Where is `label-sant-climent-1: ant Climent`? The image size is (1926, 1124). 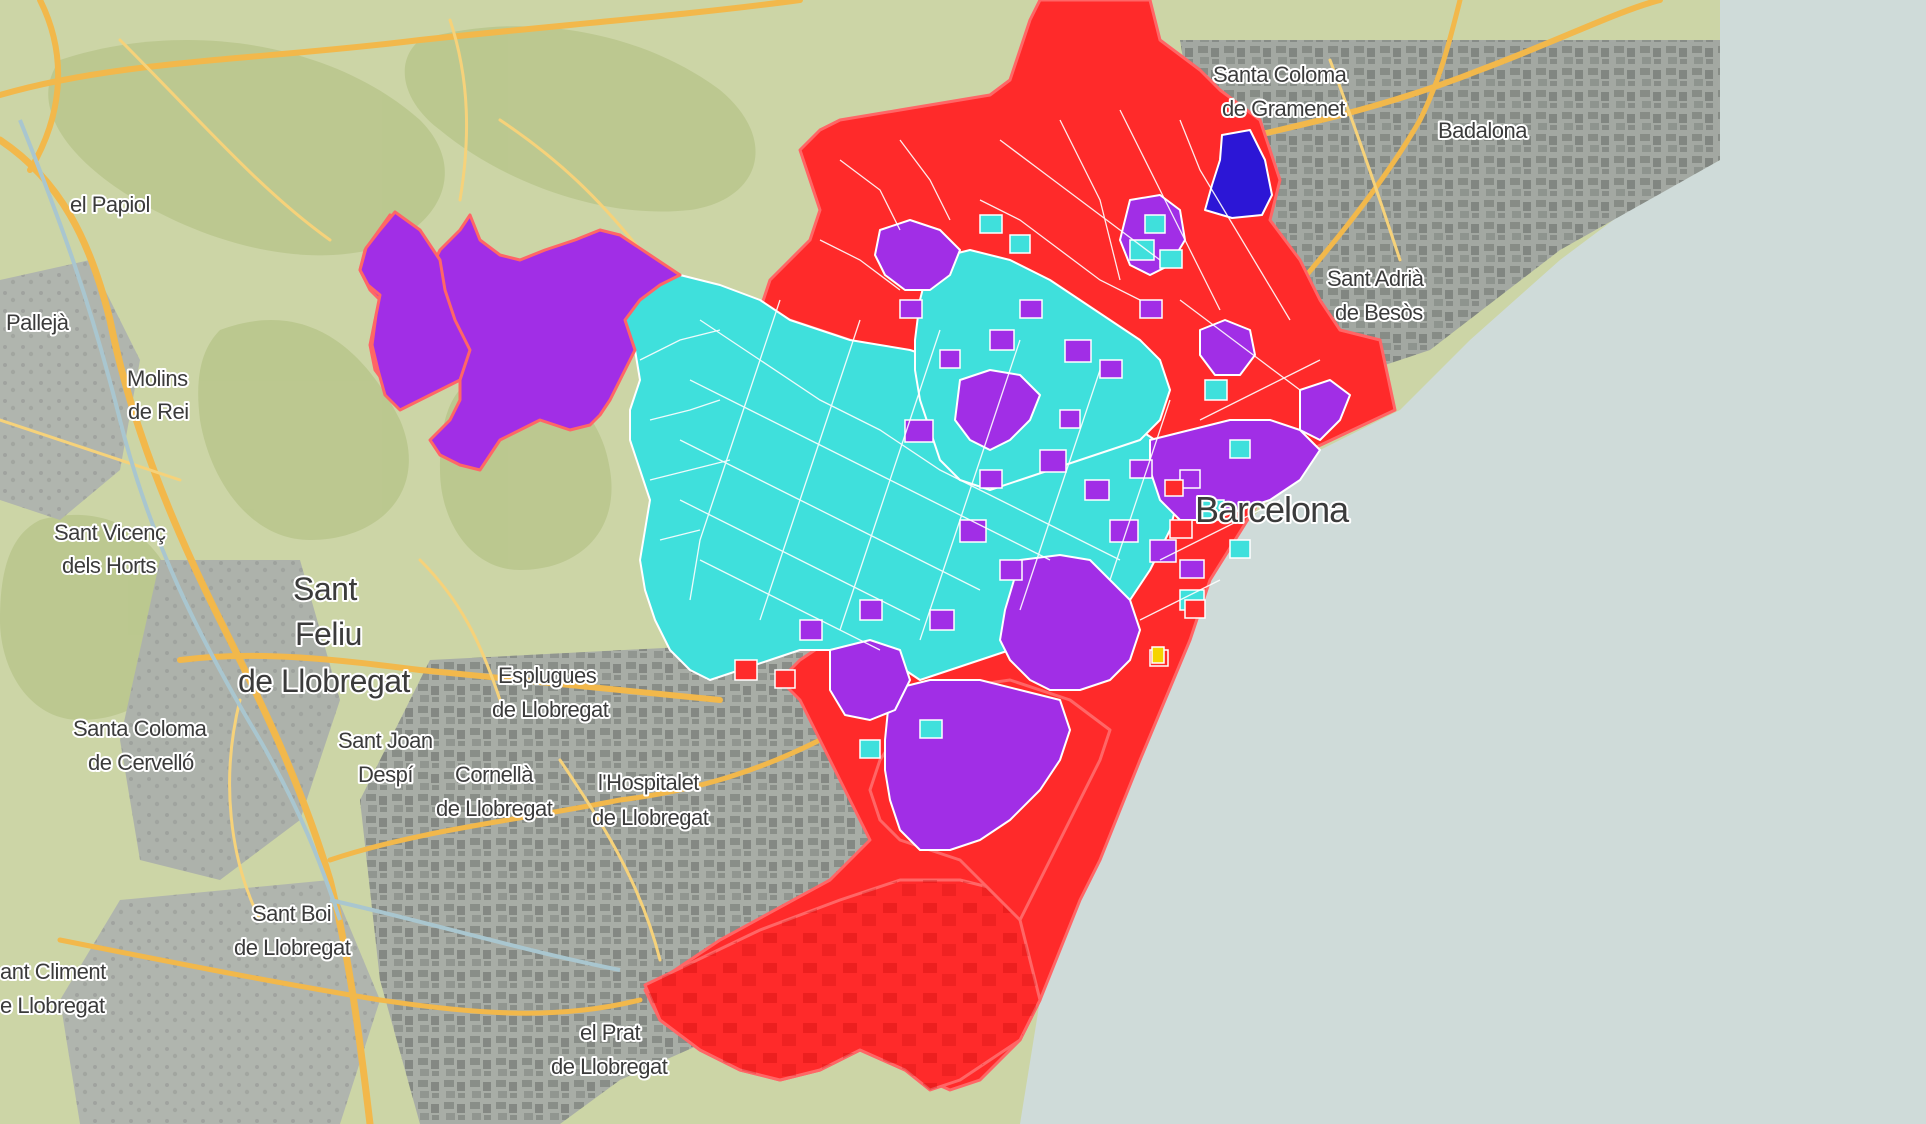 label-sant-climent-1: ant Climent is located at coordinates (53, 971).